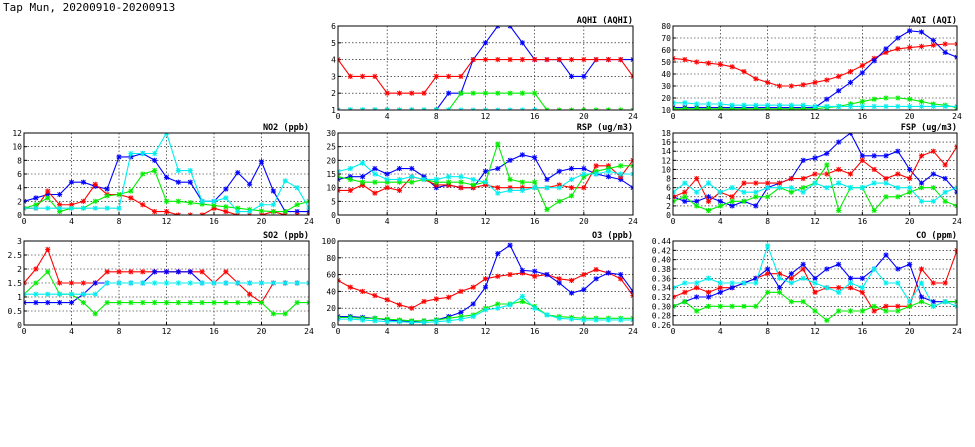 Image resolution: width=975 pixels, height=447 pixels. I want to click on y-tick-label: 60, so click(666, 50).